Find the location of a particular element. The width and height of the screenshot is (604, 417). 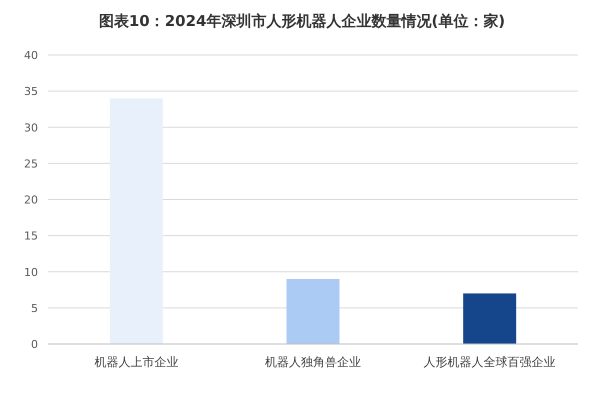

y-tick-label: 40 is located at coordinates (31, 55).